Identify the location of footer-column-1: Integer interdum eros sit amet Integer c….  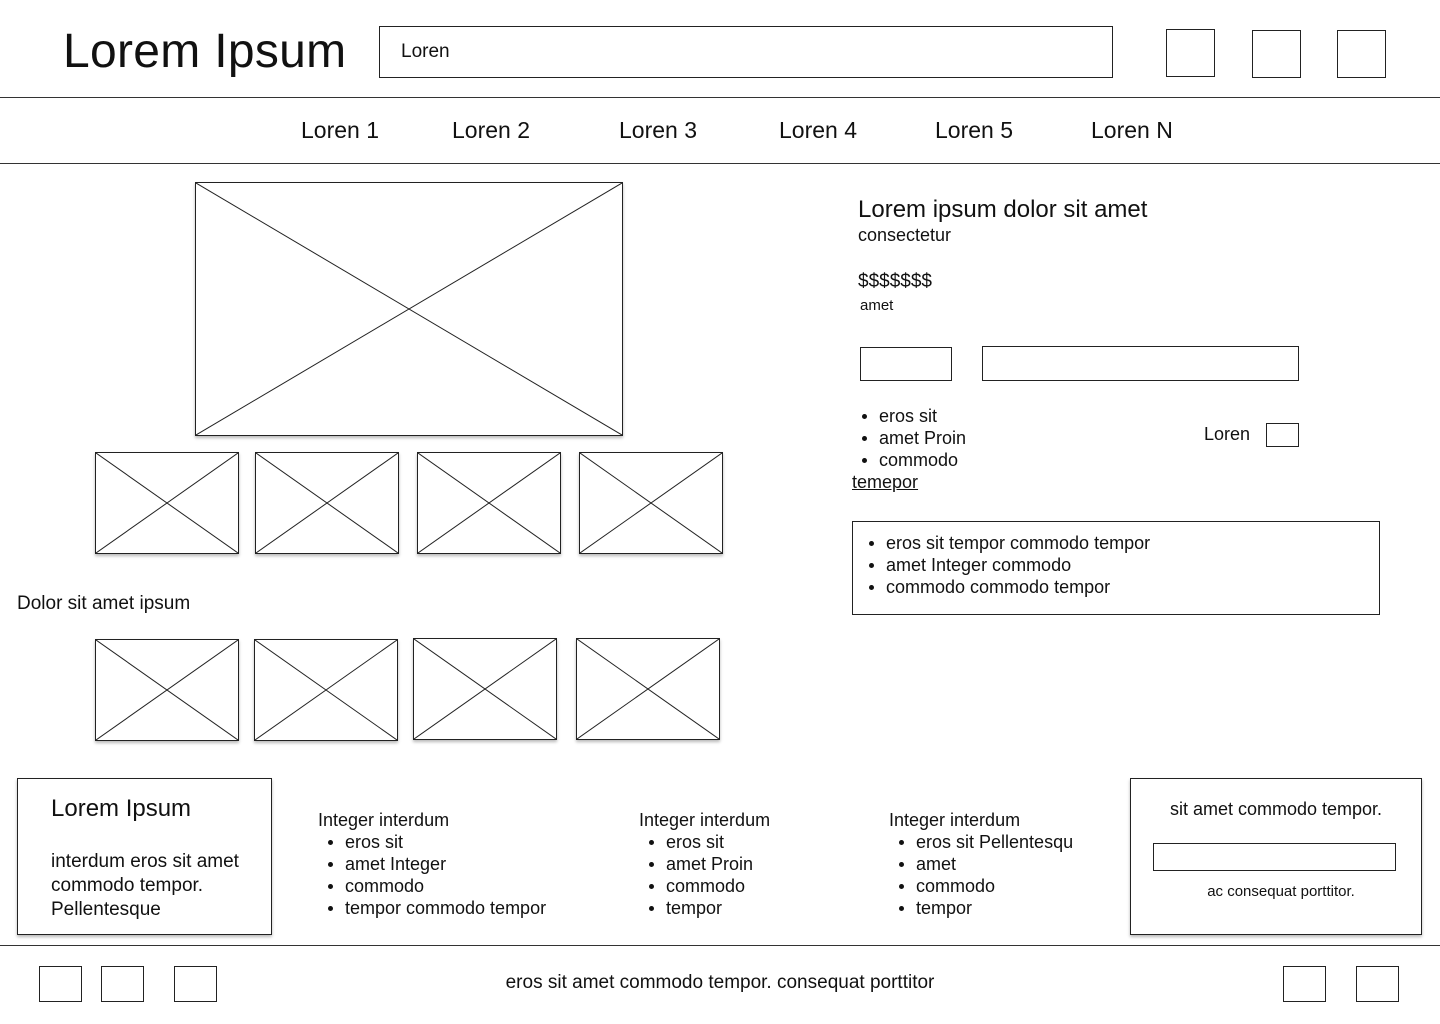
(432, 864).